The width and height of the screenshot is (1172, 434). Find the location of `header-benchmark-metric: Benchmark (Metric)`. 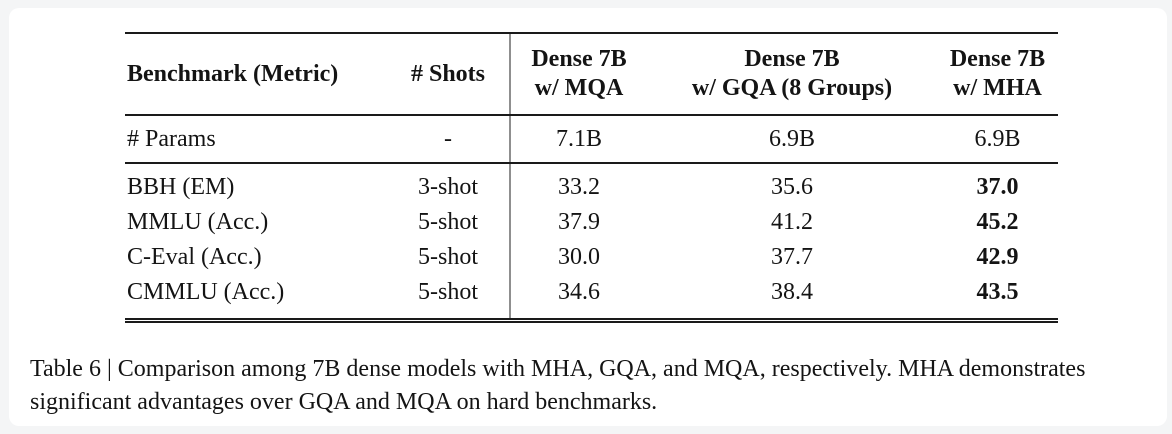

header-benchmark-metric: Benchmark (Metric) is located at coordinates (256, 74).